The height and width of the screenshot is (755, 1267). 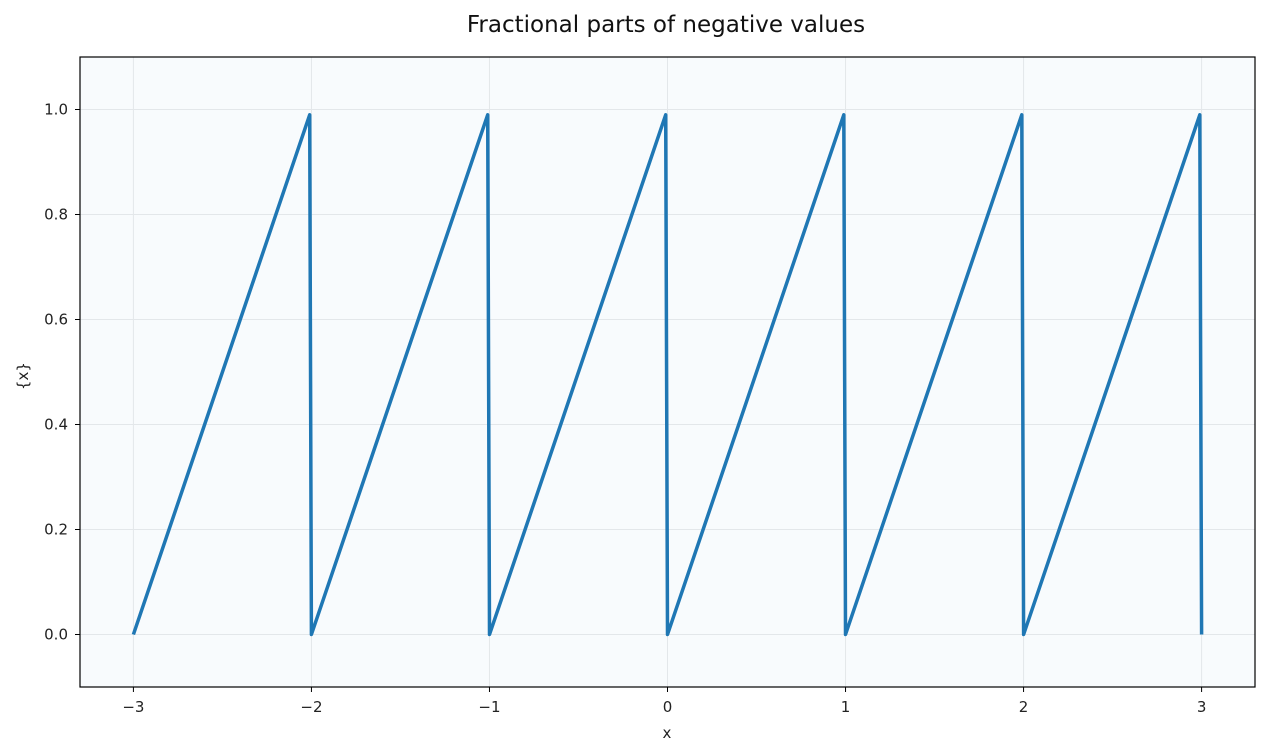 I want to click on x-tick-label: 2, so click(x=1024, y=707).